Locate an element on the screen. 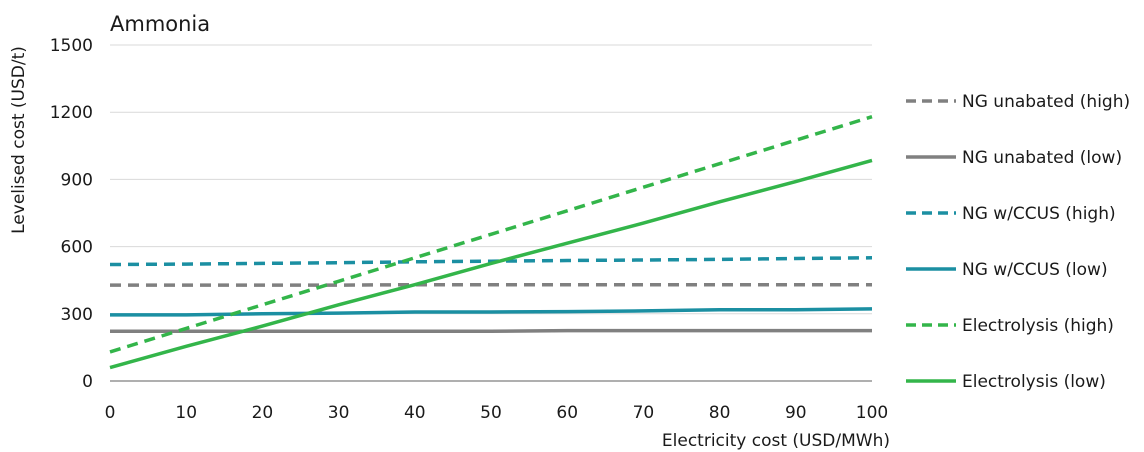 The height and width of the screenshot is (452, 1144). y-tick-label: 300 is located at coordinates (77, 315).